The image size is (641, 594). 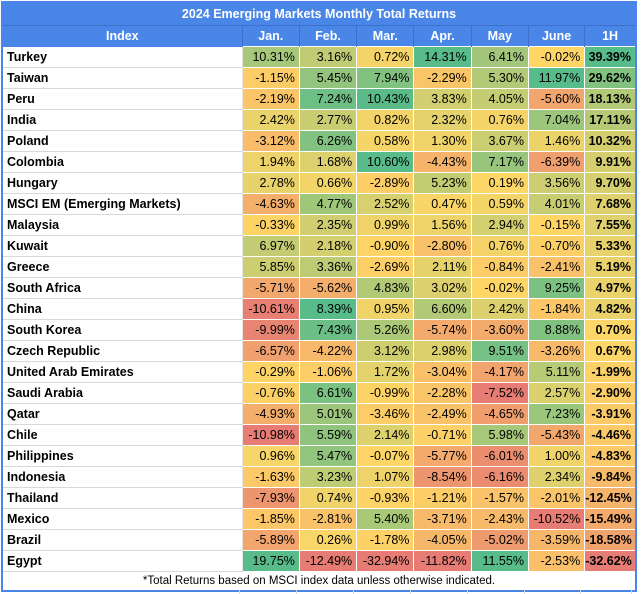 What do you see at coordinates (270, 456) in the screenshot?
I see `value-cell: 0.96%` at bounding box center [270, 456].